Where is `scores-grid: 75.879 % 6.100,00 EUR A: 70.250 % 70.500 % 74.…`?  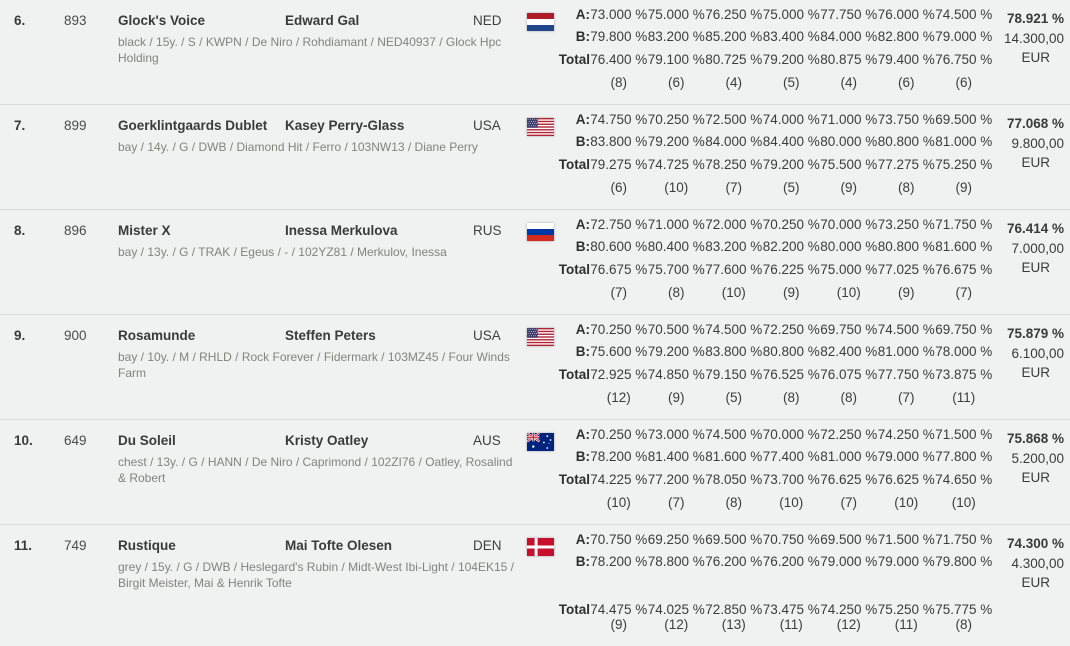 scores-grid: 75.879 % 6.100,00 EUR A: 70.250 % 70.500 % 74.… is located at coordinates (810, 370).